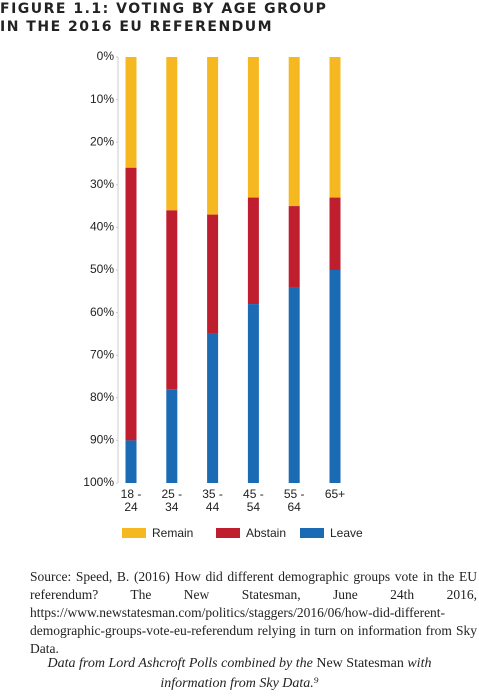  I want to click on caption-text: New Statesman, so click(360, 663).